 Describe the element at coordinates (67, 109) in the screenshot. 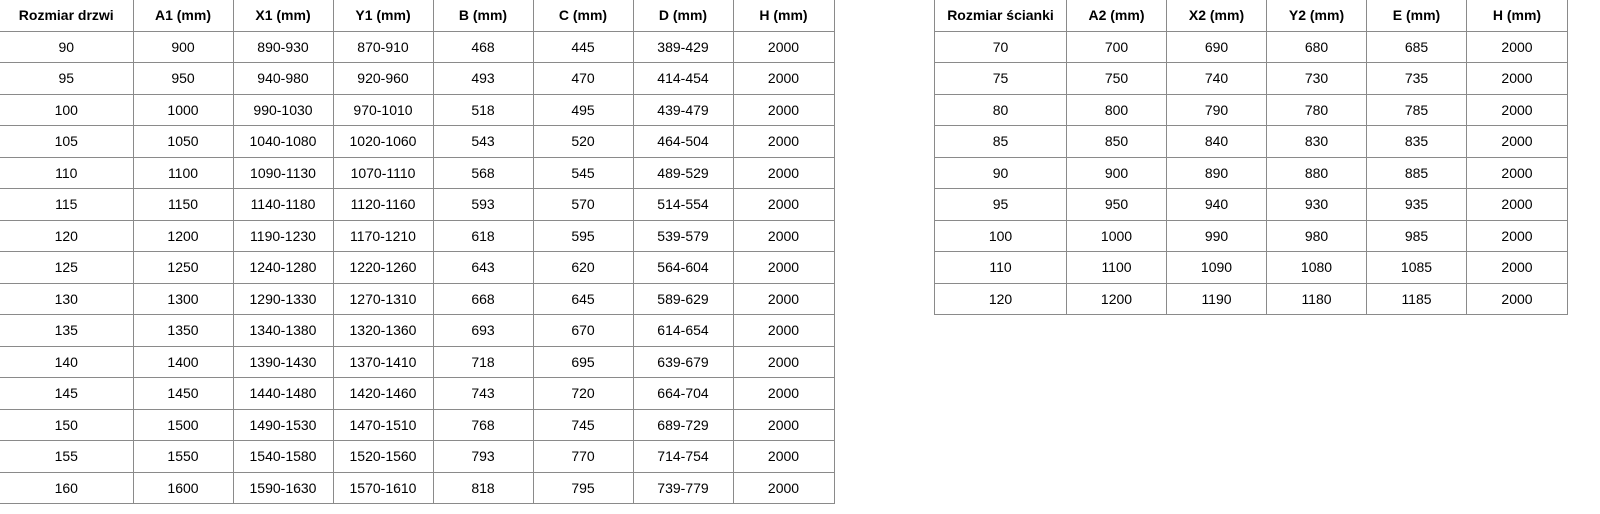

I see `table-cell: 100` at that location.